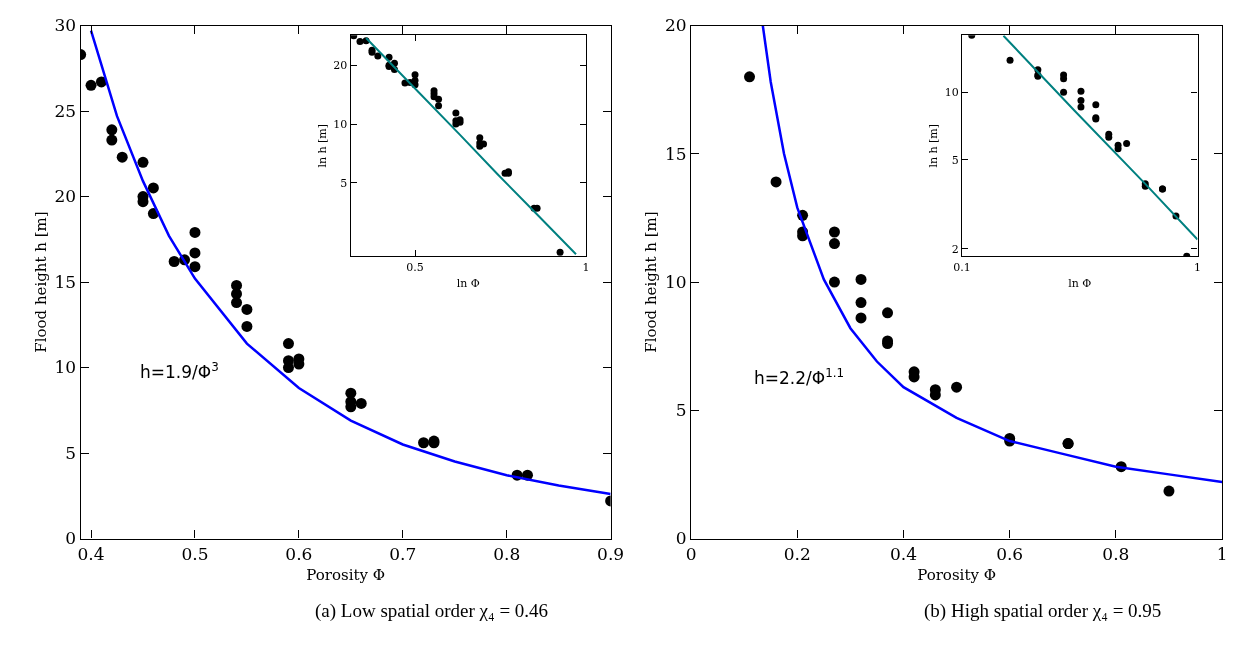 The height and width of the screenshot is (661, 1239). What do you see at coordinates (65, 25) in the screenshot?
I see `y-tick-label: 30` at bounding box center [65, 25].